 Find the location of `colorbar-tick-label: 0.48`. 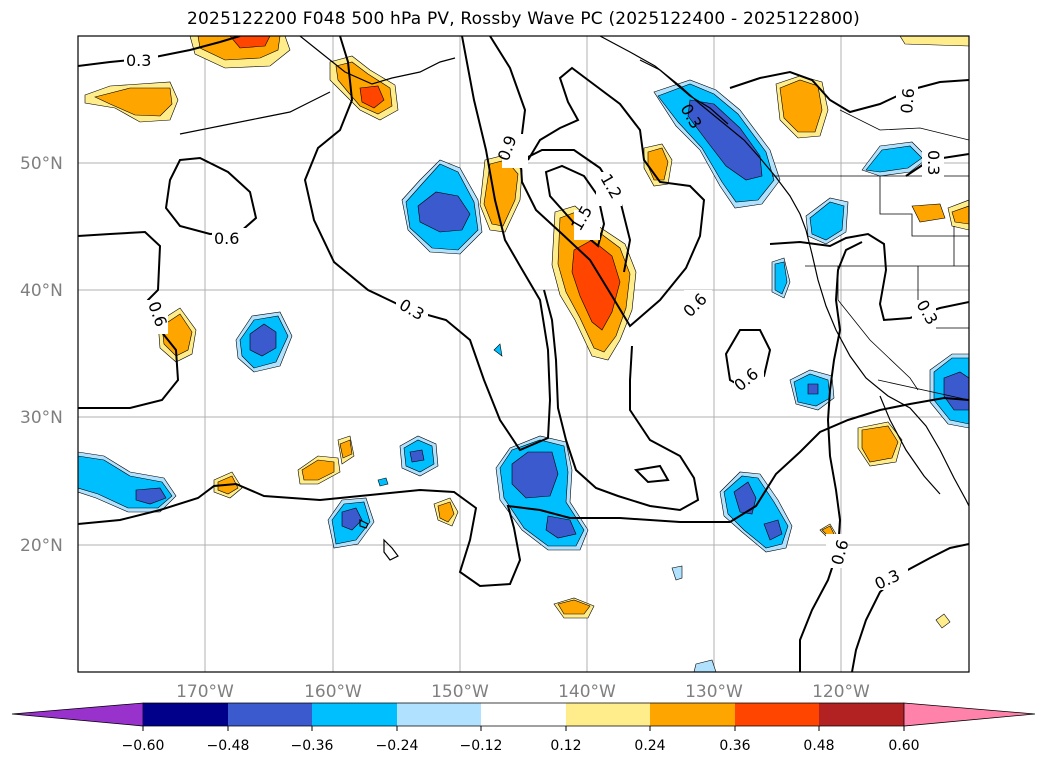

colorbar-tick-label: 0.48 is located at coordinates (818, 746).